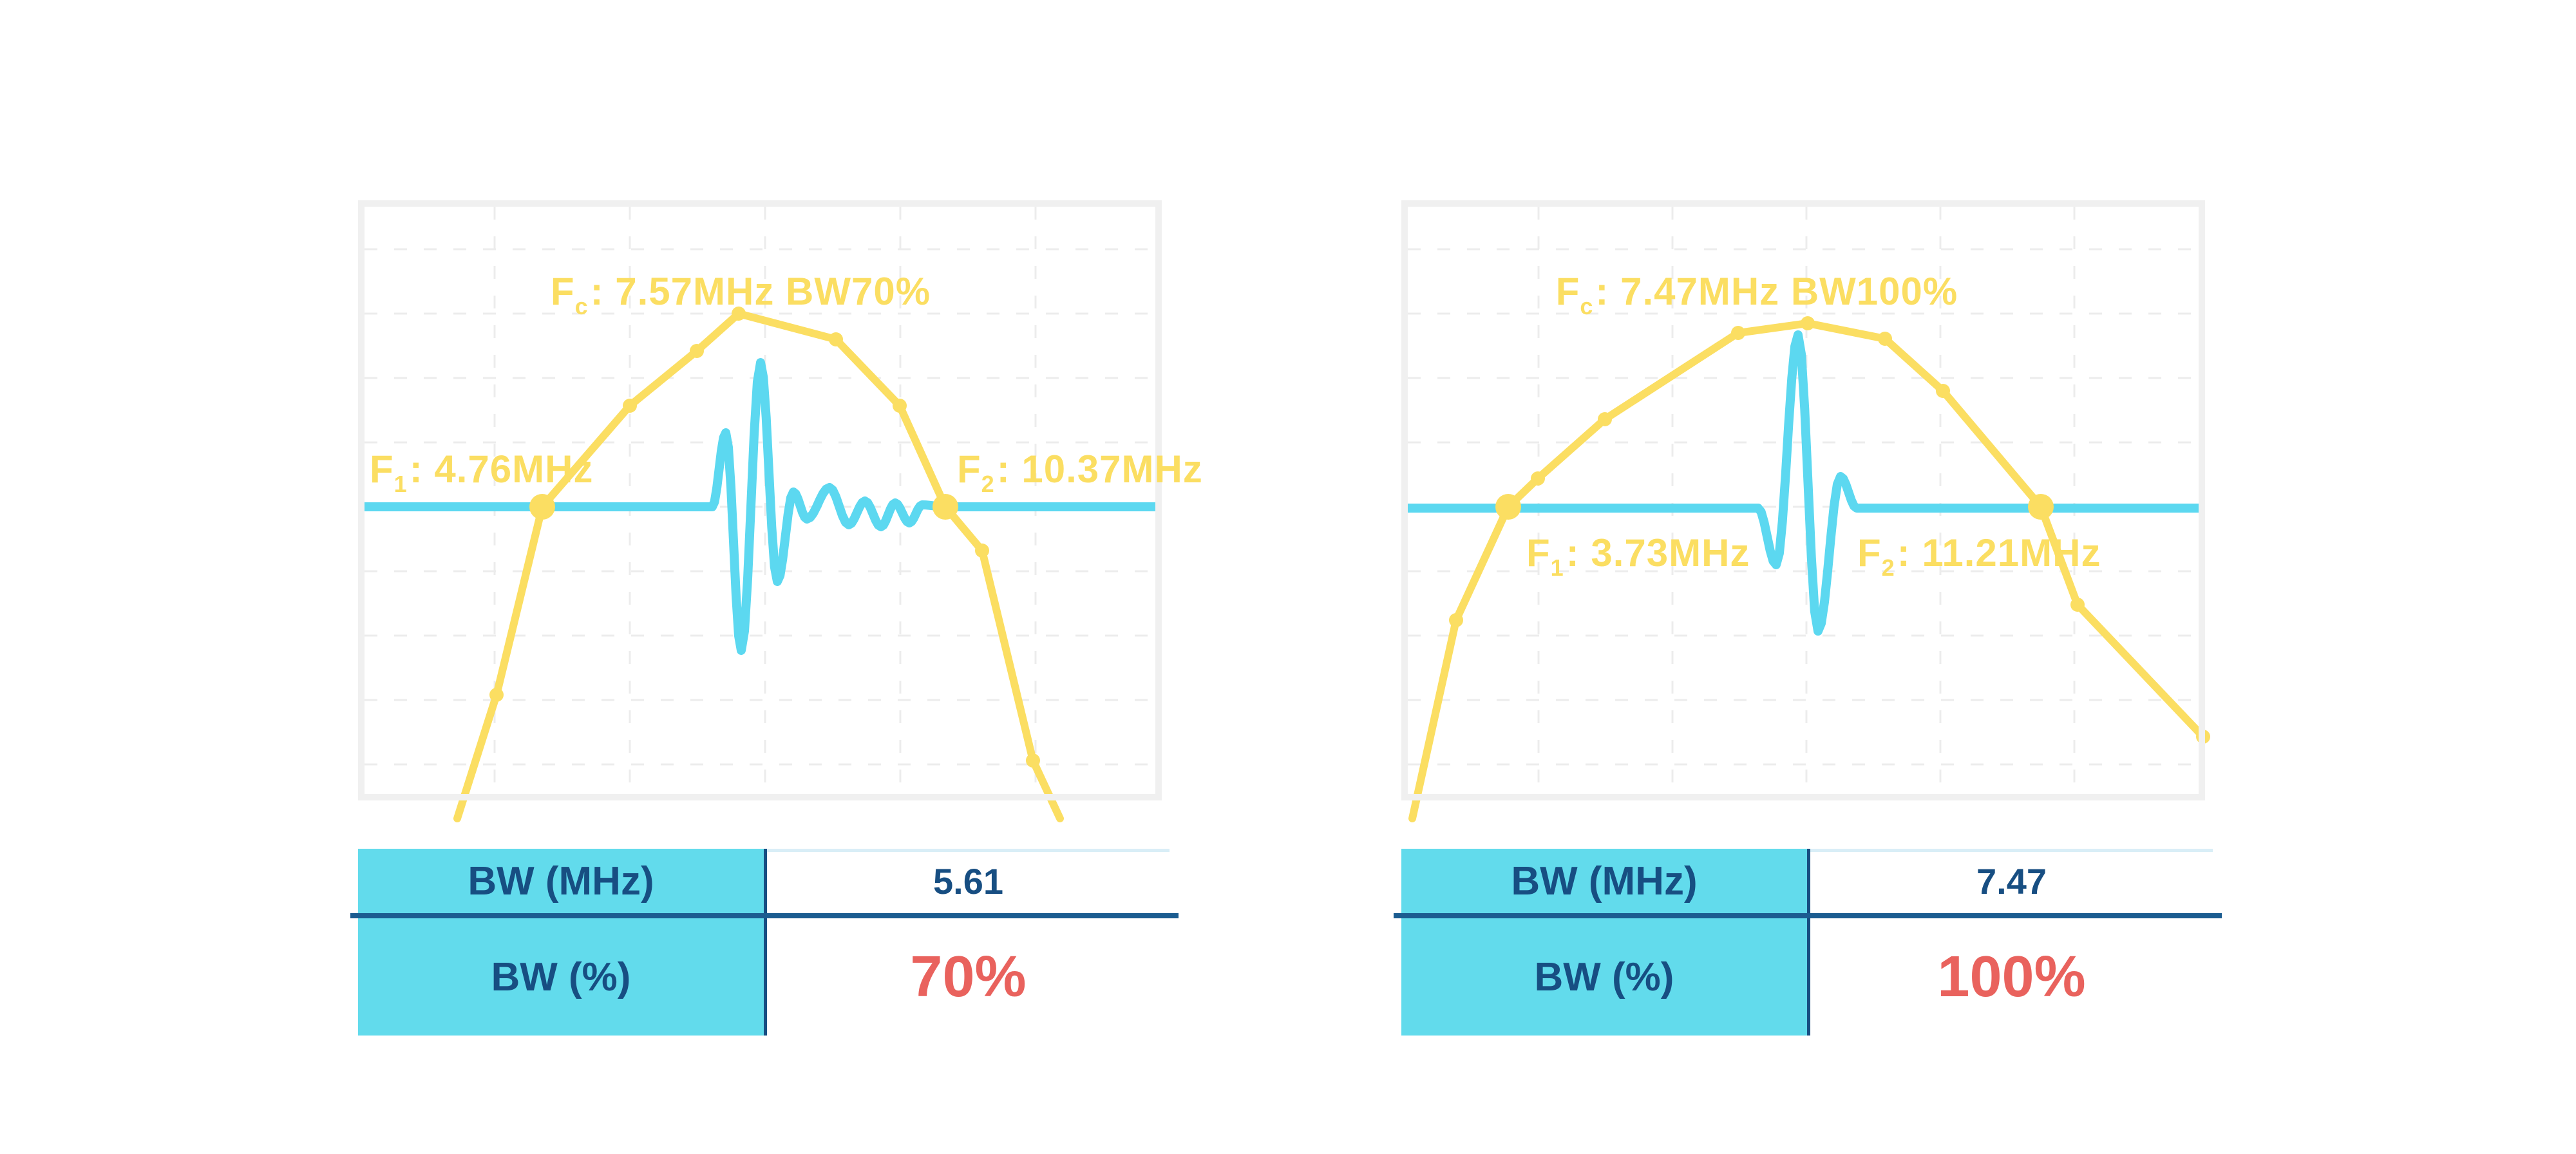 This screenshot has width=2576, height=1154. I want to click on f1-value: : 4.76MHz, so click(501, 469).